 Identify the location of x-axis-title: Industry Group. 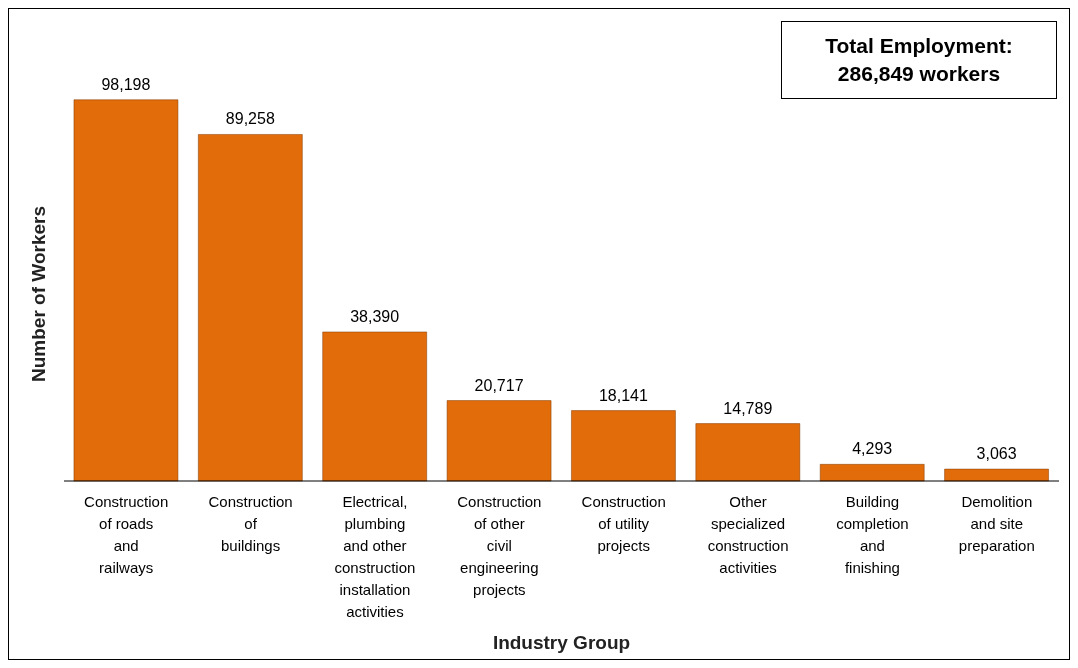
(561, 642).